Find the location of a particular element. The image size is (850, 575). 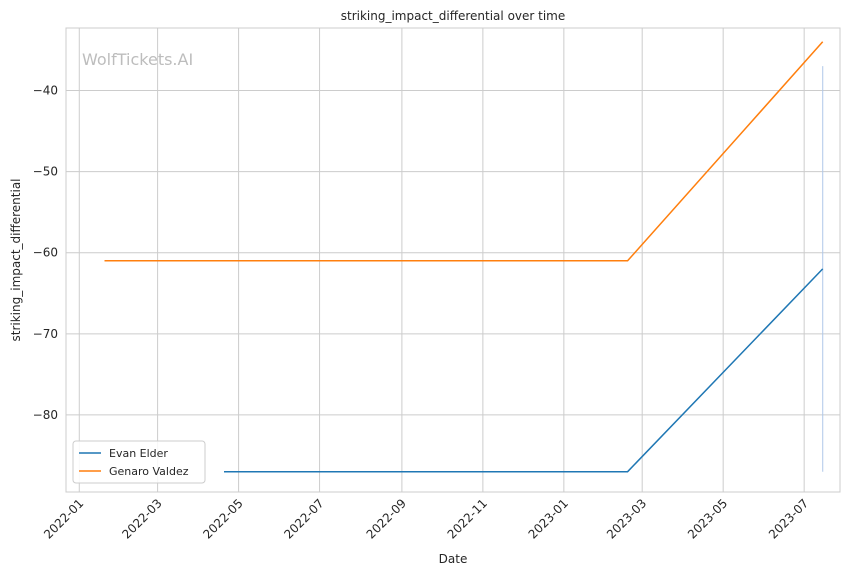

x-tick-label: 2022-09 is located at coordinates (386, 518).